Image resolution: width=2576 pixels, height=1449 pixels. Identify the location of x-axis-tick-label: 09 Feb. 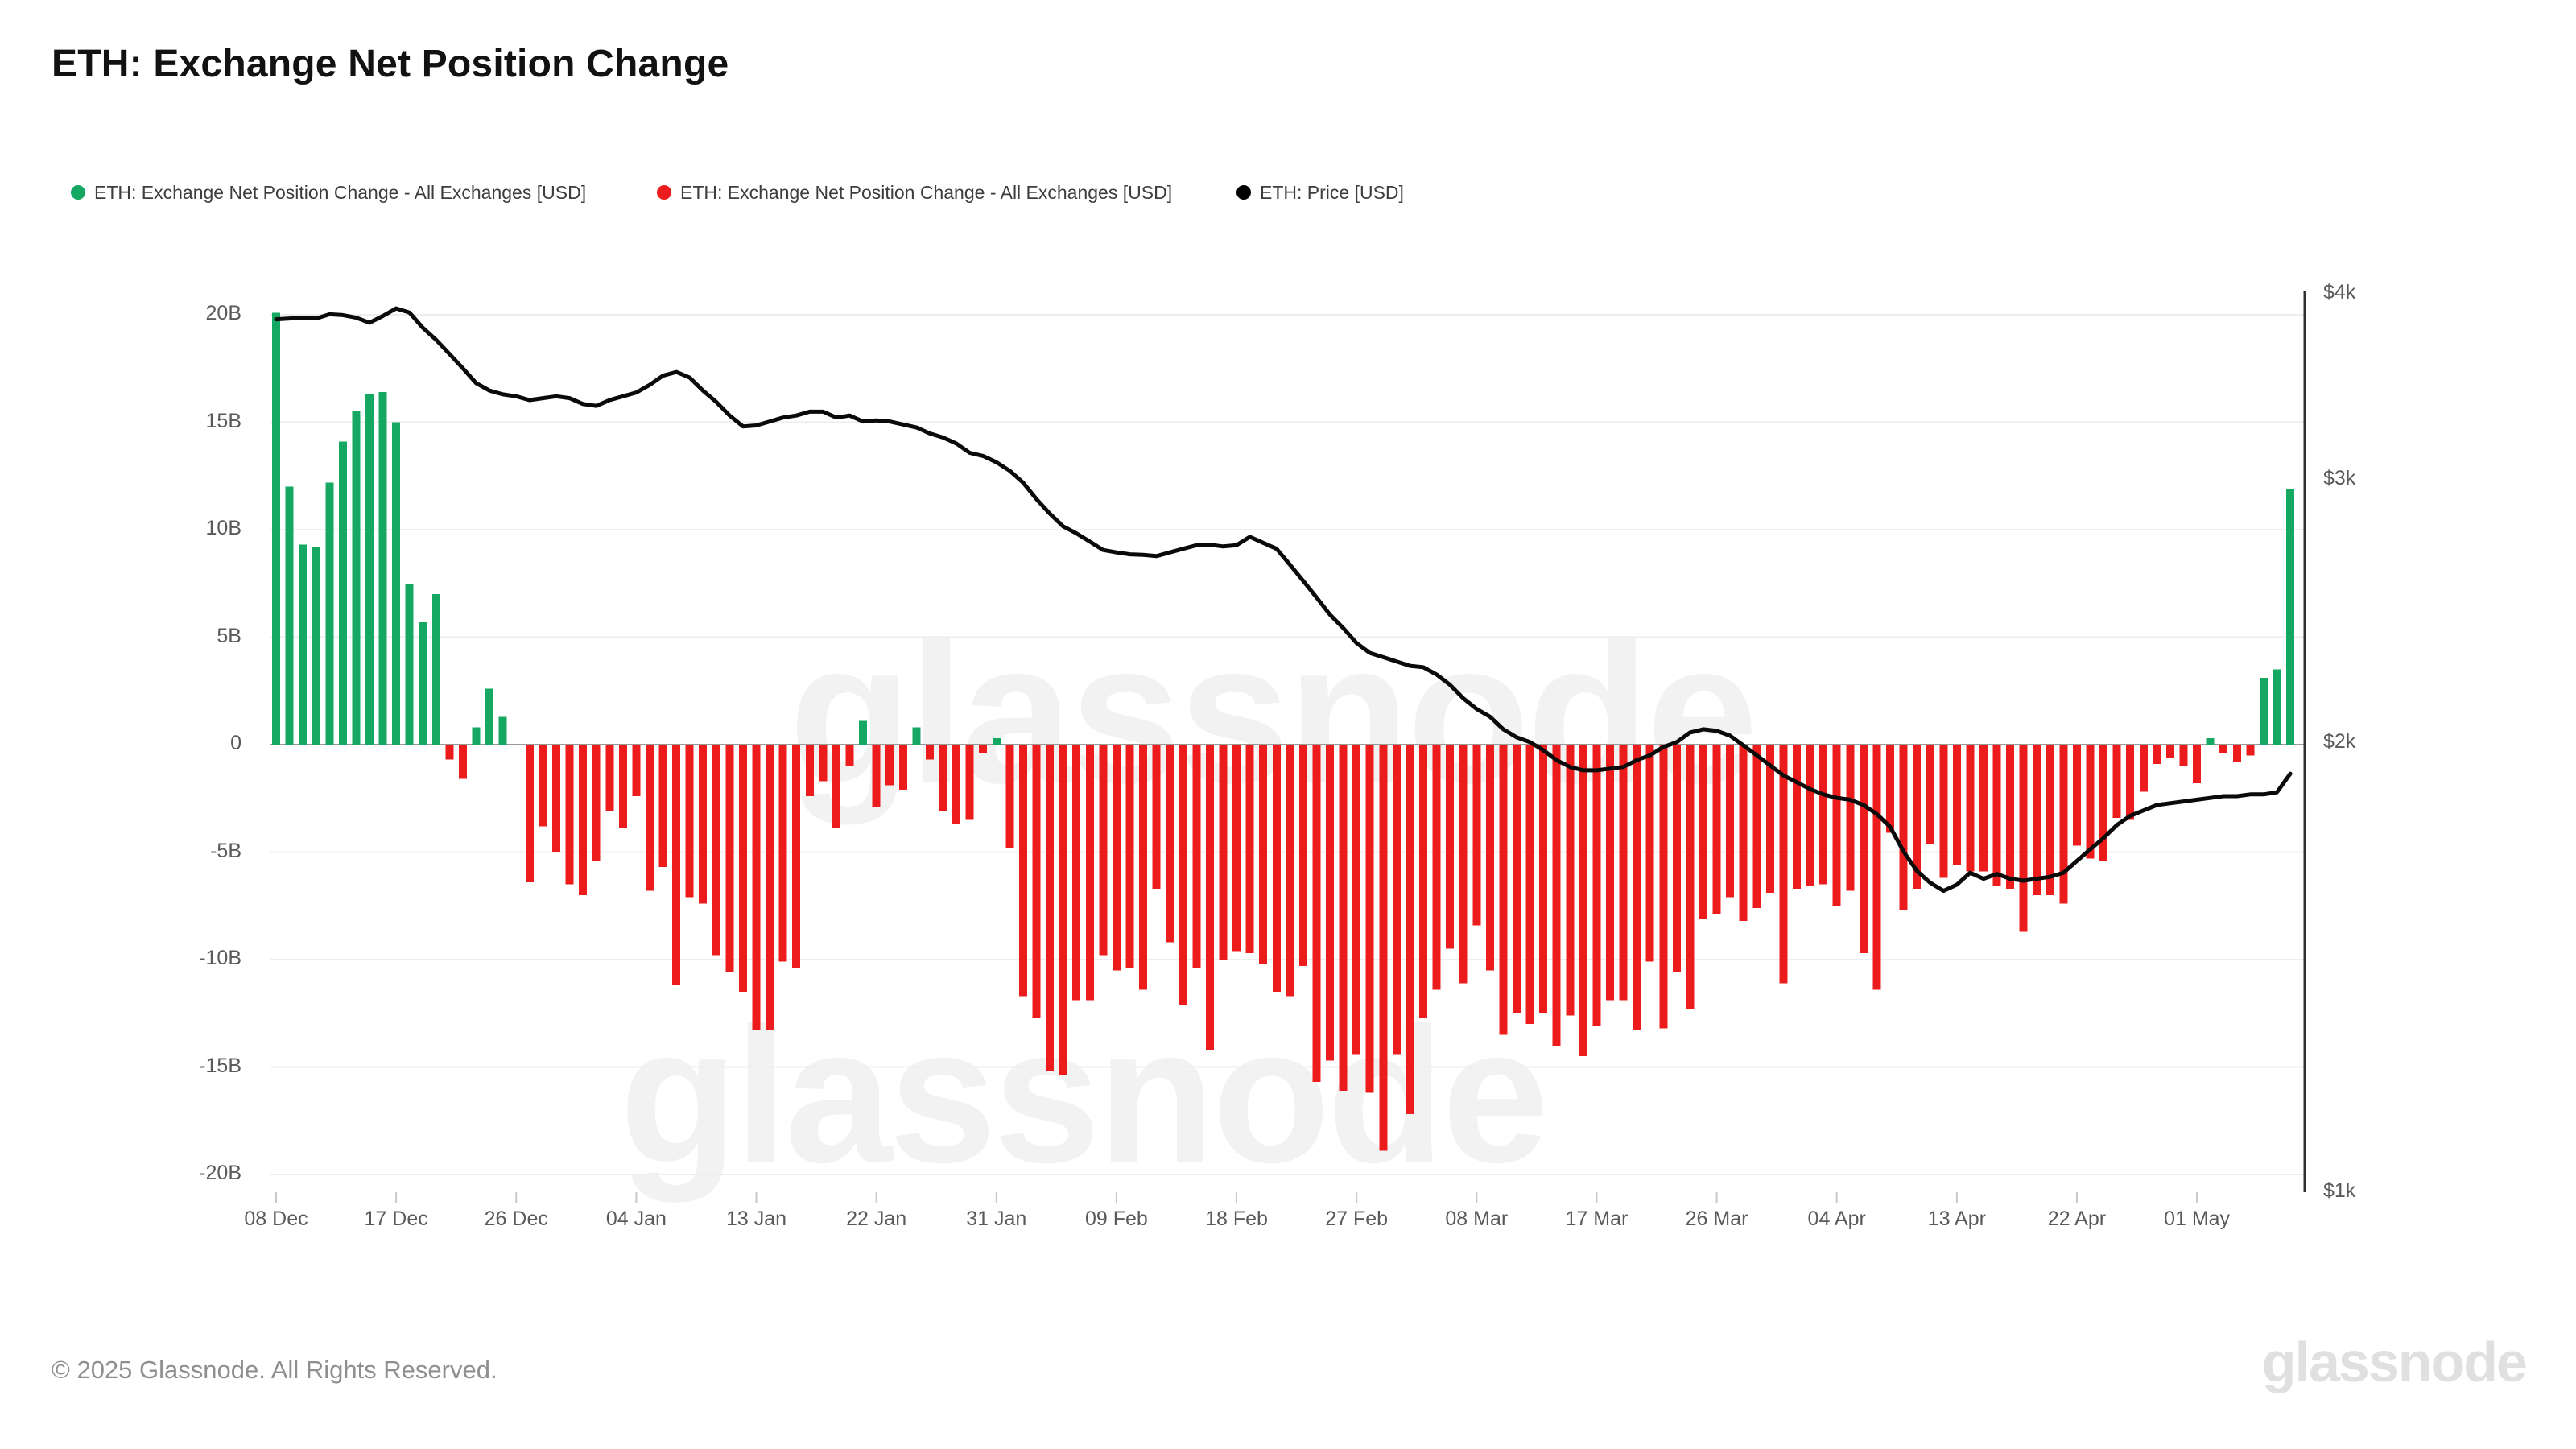
(1116, 1219).